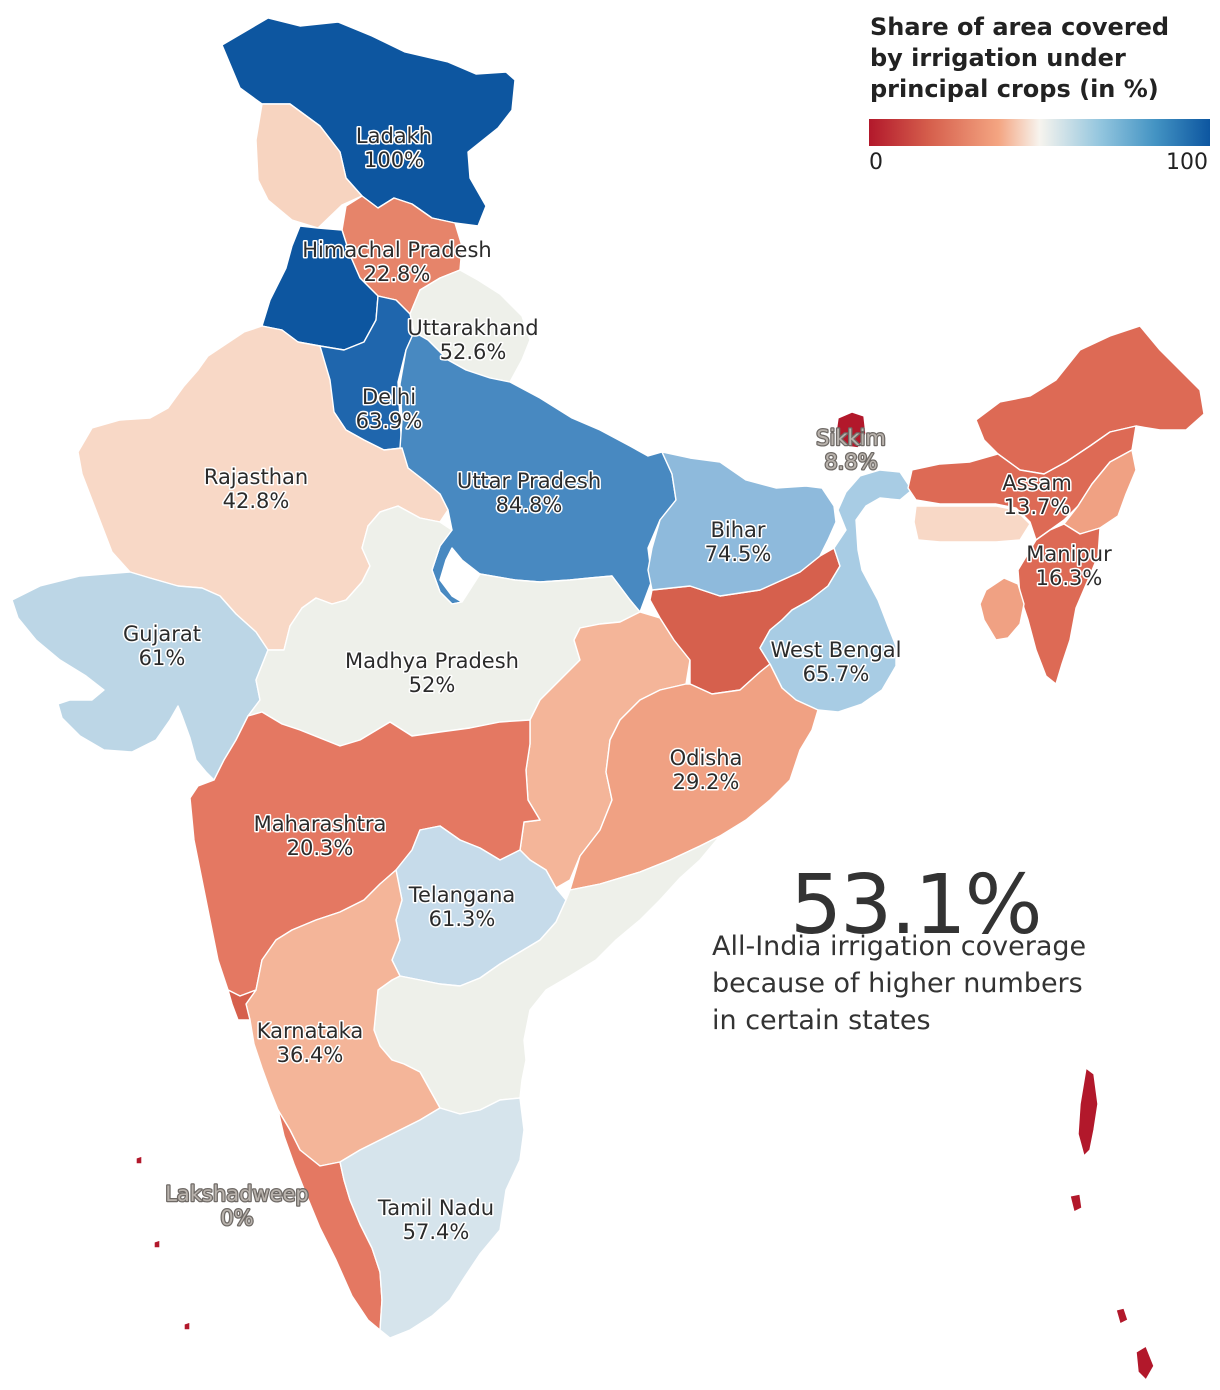  What do you see at coordinates (1069, 578) in the screenshot?
I see `label-manipur-value: 16.3%` at bounding box center [1069, 578].